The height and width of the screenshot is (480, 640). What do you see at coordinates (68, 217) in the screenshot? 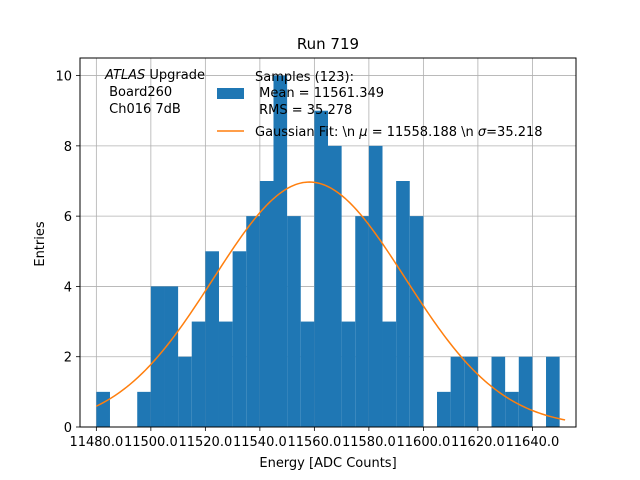
I see `y-tick-label: 6` at bounding box center [68, 217].